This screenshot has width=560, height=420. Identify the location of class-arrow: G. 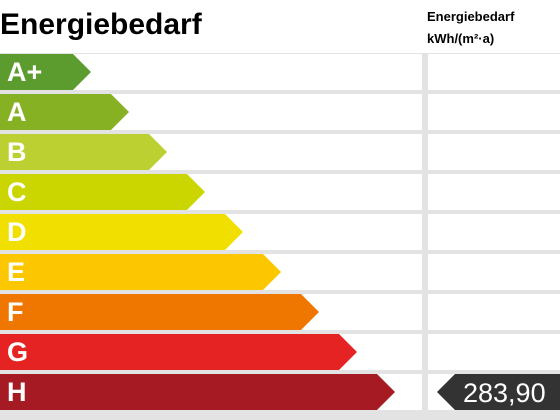
(178, 352).